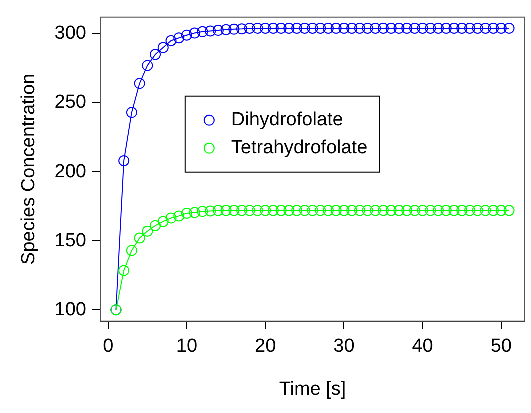  I want to click on y-tick-label: 150, so click(70, 241).